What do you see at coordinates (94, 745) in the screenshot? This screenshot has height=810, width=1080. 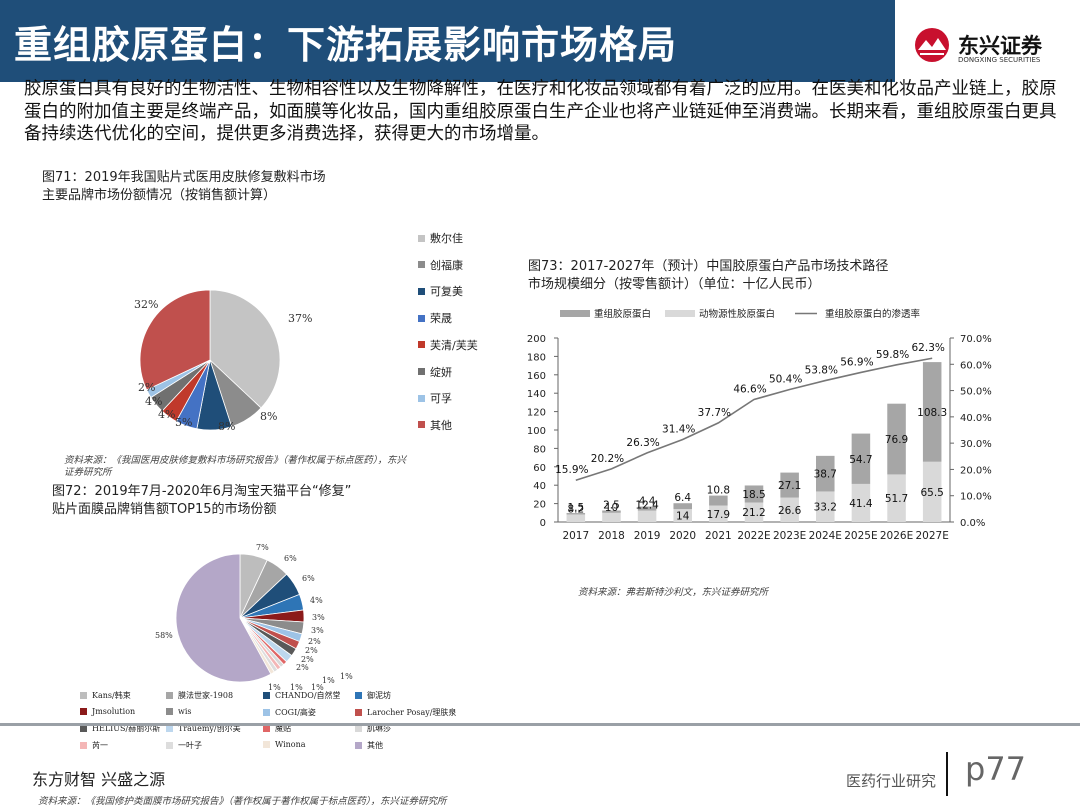 I see `fig72-legend-item-12: 芮一` at bounding box center [94, 745].